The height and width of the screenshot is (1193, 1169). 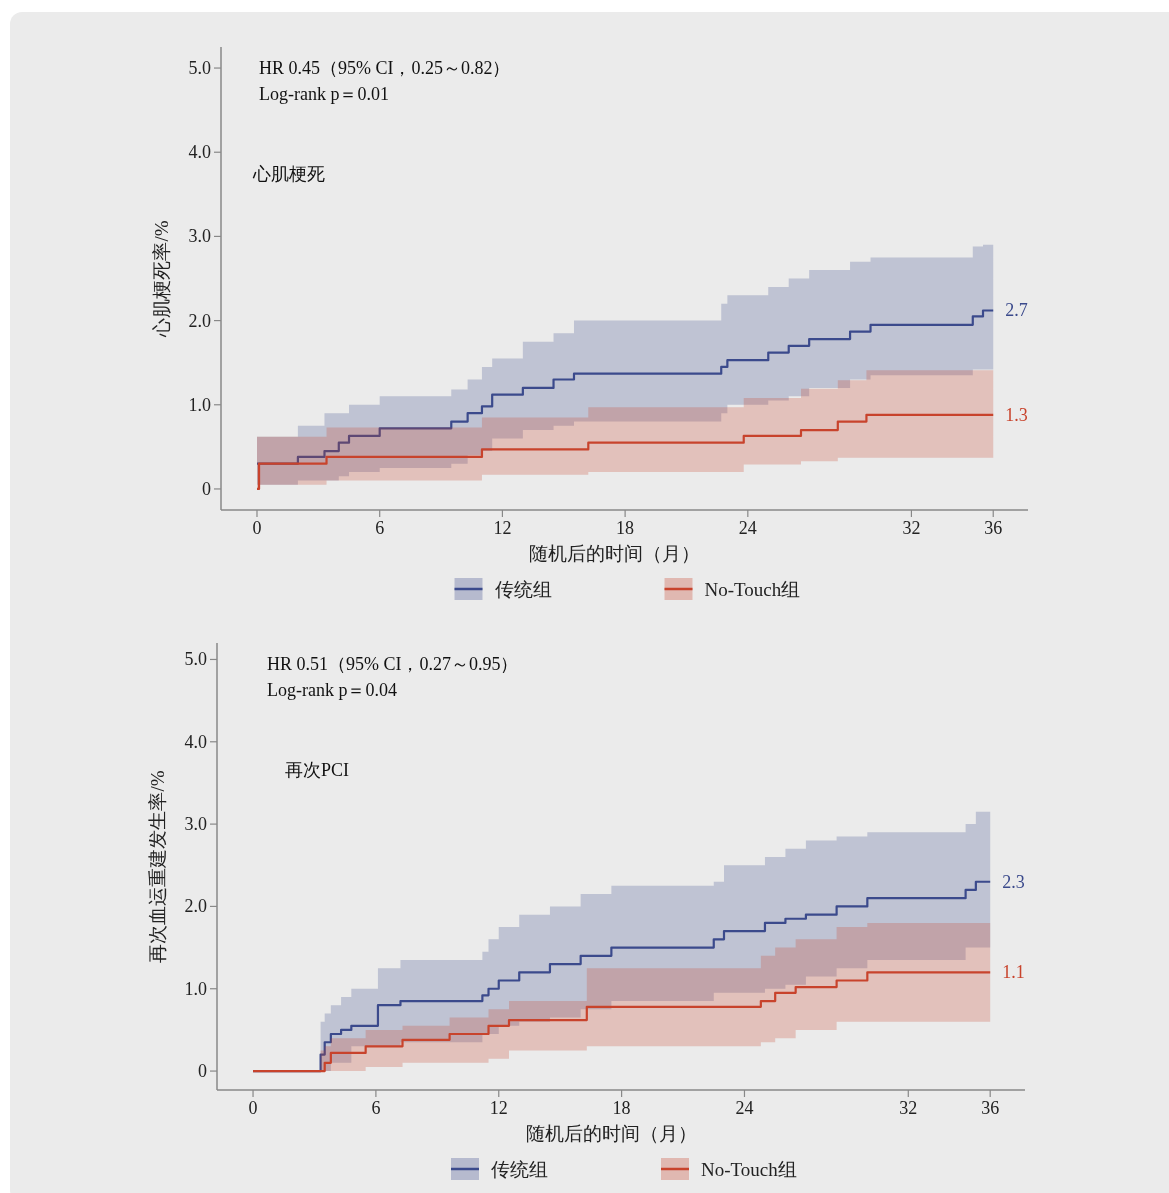 What do you see at coordinates (1016, 414) in the screenshot?
I see `annotation: 1.3` at bounding box center [1016, 414].